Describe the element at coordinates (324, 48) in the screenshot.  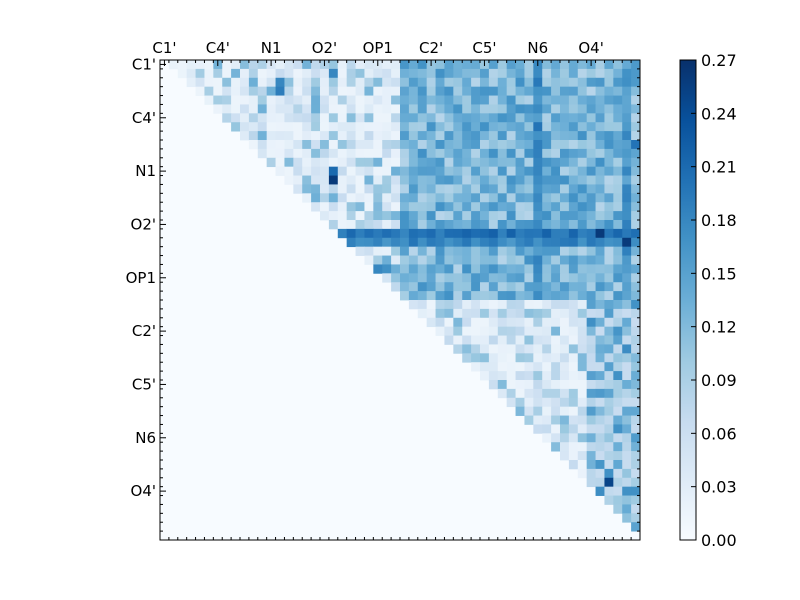
I see `x-tick-label: O2'` at that location.